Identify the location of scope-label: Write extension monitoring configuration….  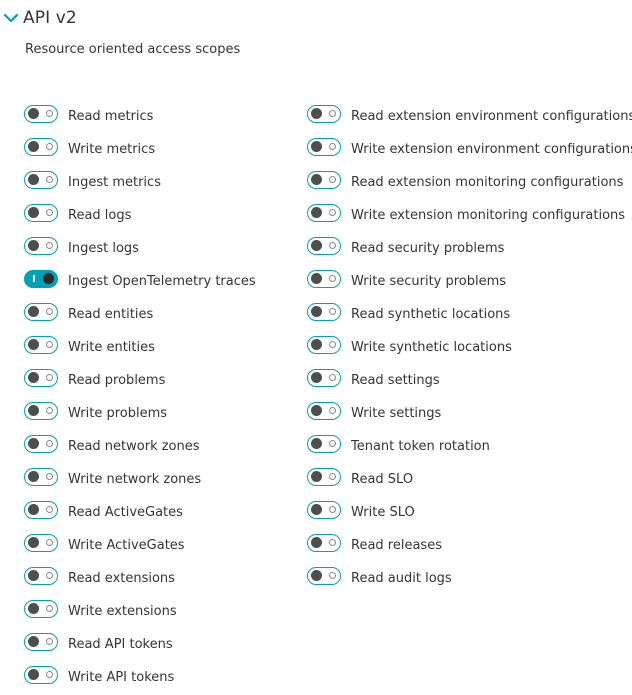
(488, 215).